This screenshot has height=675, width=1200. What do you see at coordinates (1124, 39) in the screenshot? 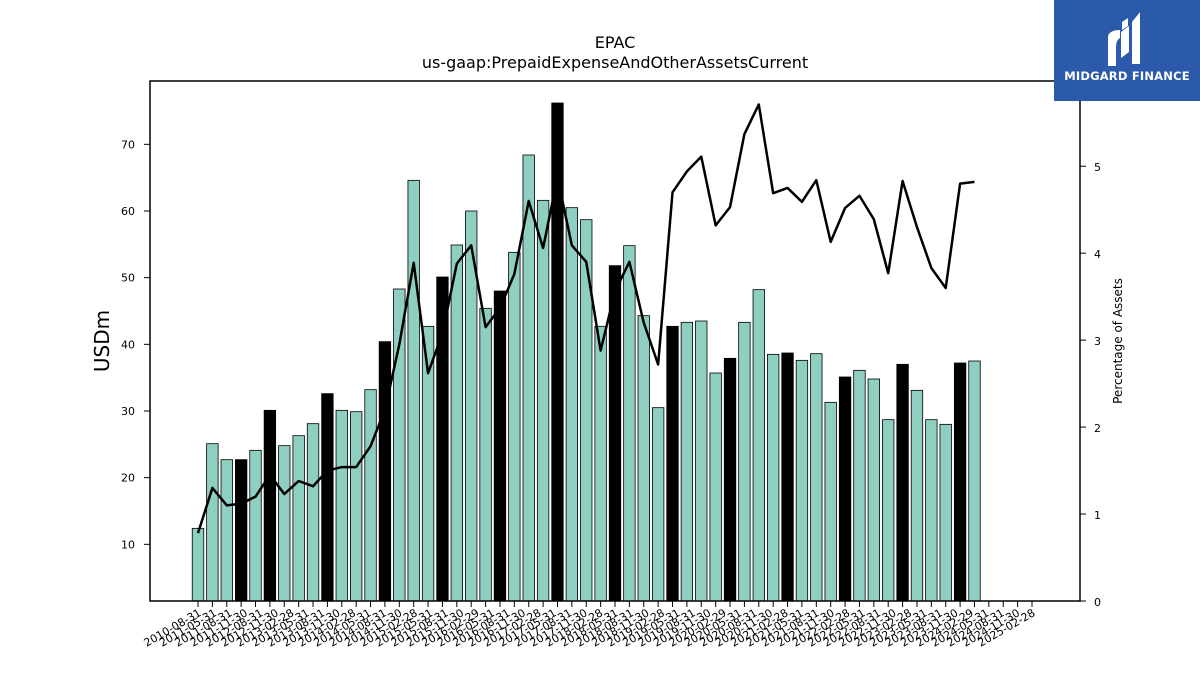
I see `logo-mark-icon` at bounding box center [1124, 39].